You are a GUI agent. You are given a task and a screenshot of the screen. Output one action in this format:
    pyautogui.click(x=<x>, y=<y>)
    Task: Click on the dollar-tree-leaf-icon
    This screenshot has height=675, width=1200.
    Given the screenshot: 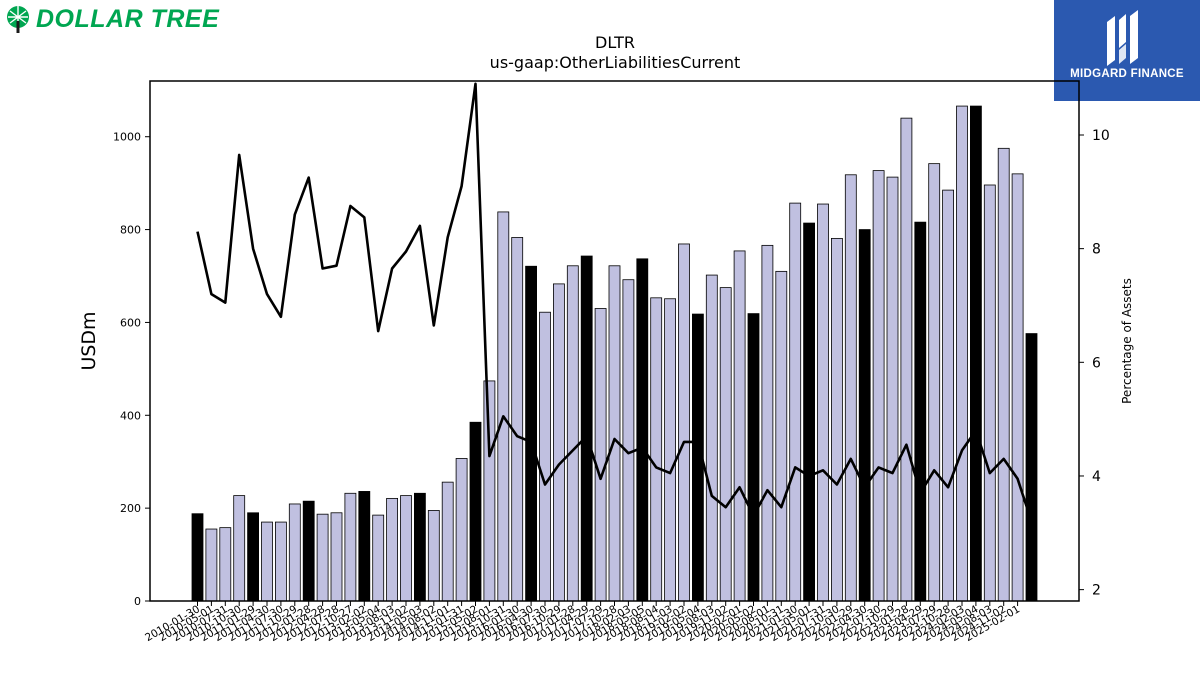 What is the action you would take?
    pyautogui.click(x=18, y=19)
    